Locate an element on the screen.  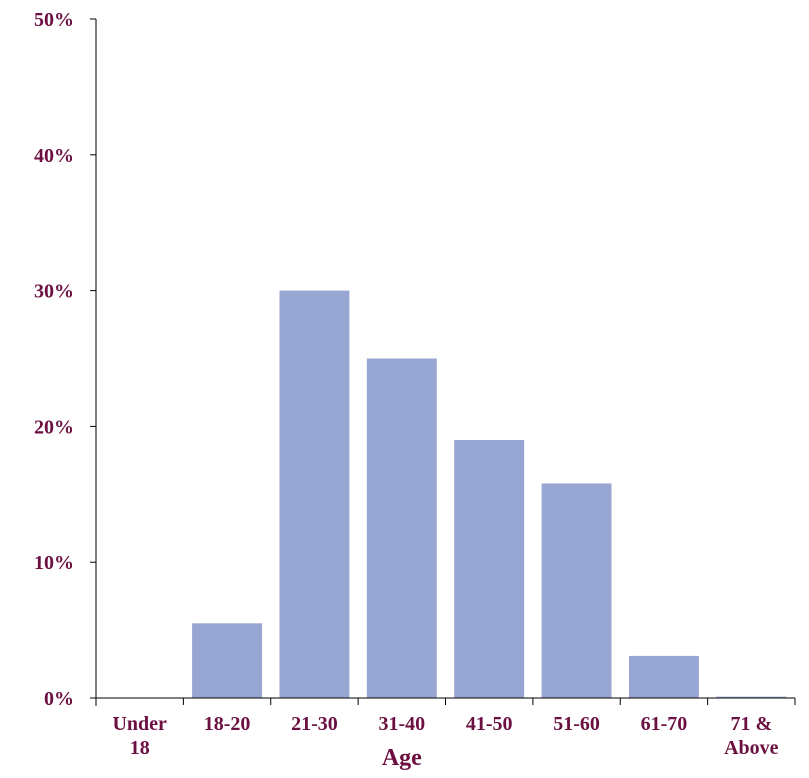
y-tick-label: 30% is located at coordinates (54, 292).